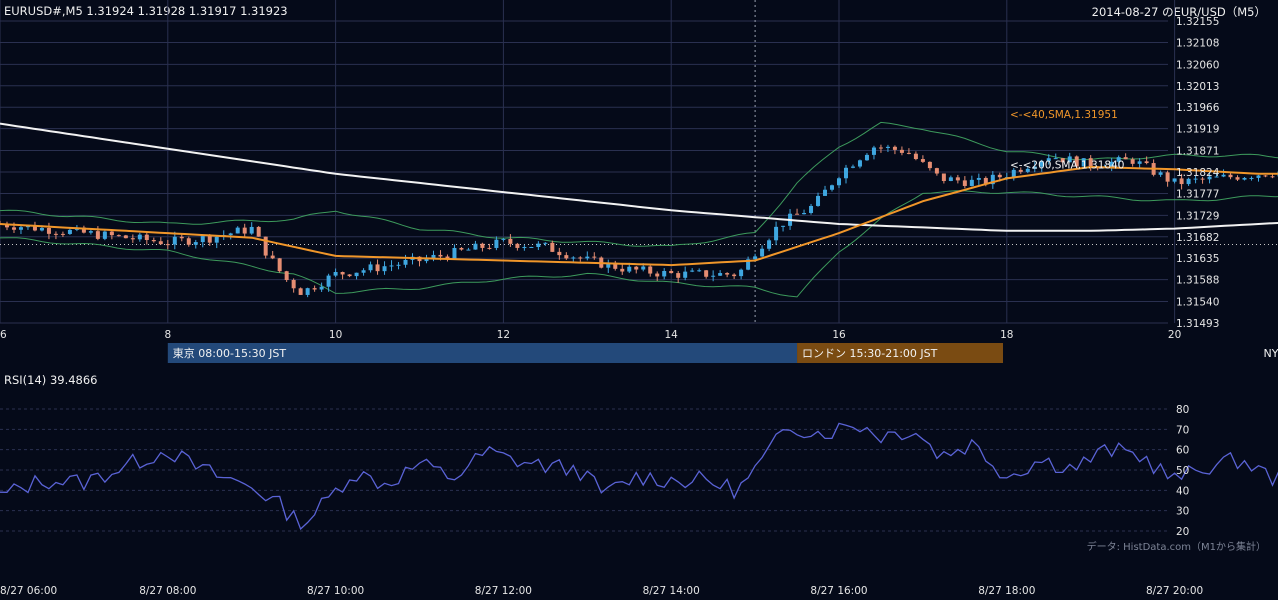 The height and width of the screenshot is (600, 1278). I want to click on date-tick-label: 8/27 20:00, so click(1174, 591).